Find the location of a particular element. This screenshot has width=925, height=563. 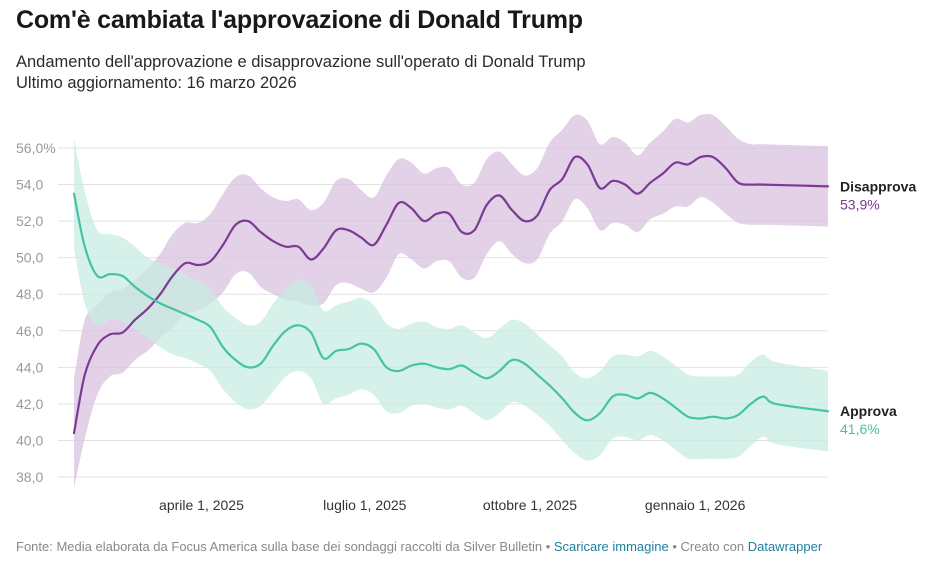

created-with-note: Creato con is located at coordinates (714, 546).